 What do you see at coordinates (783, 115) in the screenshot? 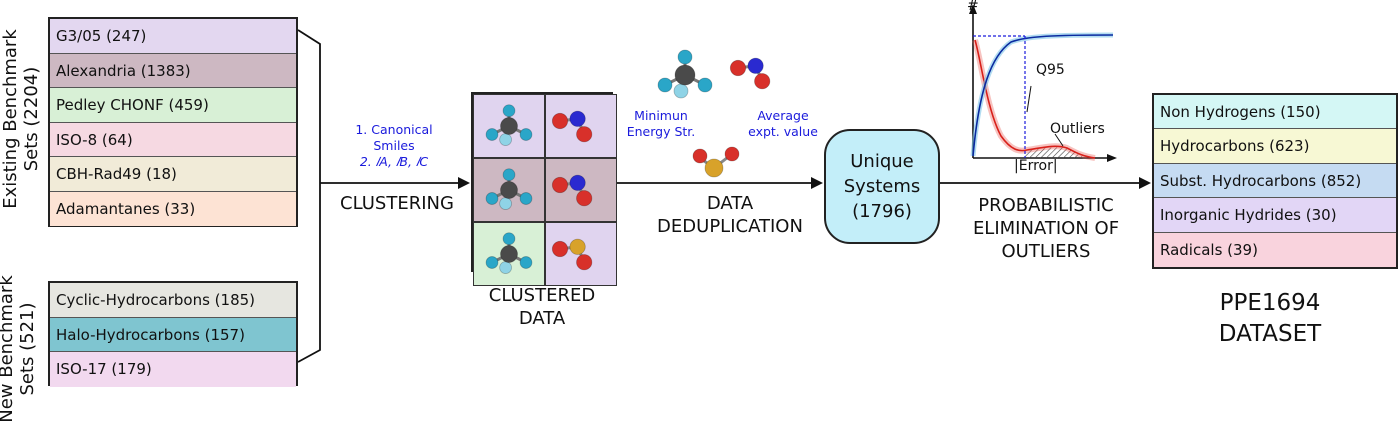
I see `avg-line1: Average` at bounding box center [783, 115].